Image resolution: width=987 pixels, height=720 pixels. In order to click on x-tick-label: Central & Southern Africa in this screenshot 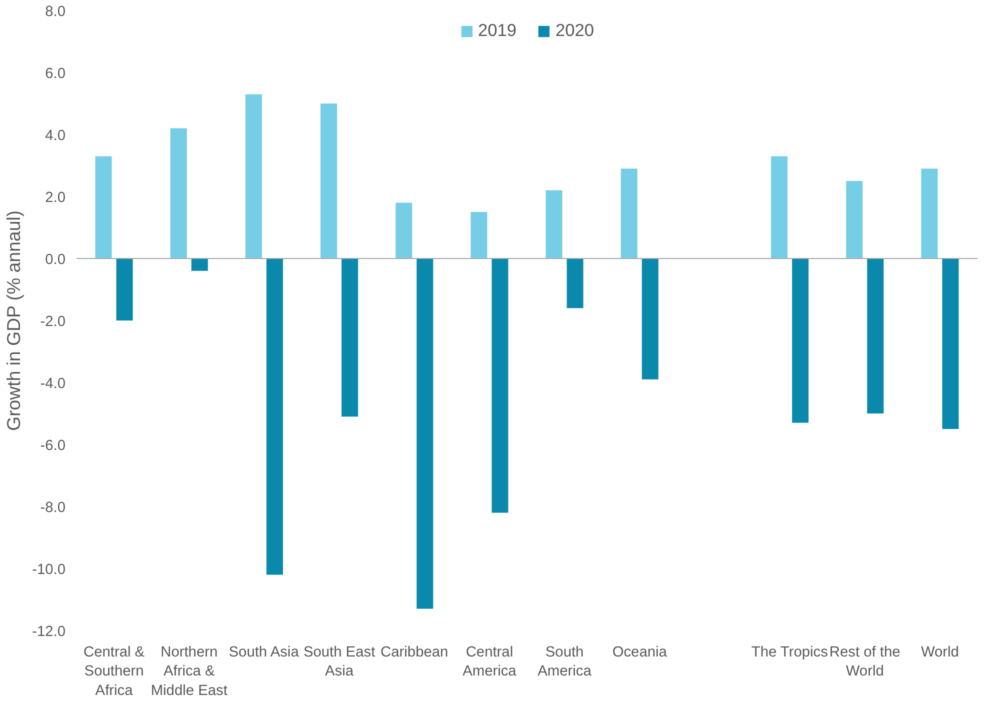, I will do `click(114, 671)`.